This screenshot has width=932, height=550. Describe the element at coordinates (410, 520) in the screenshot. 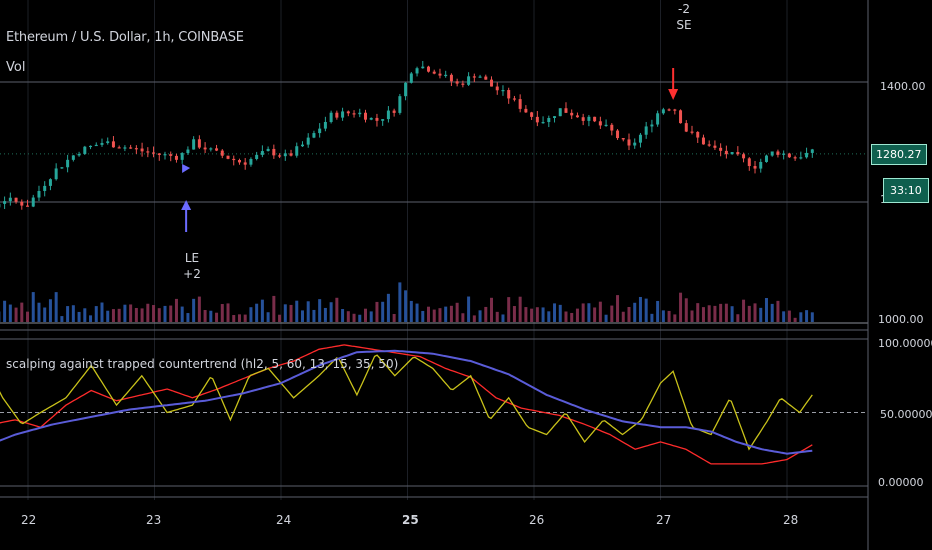

I see `x-tick-25: 25` at that location.